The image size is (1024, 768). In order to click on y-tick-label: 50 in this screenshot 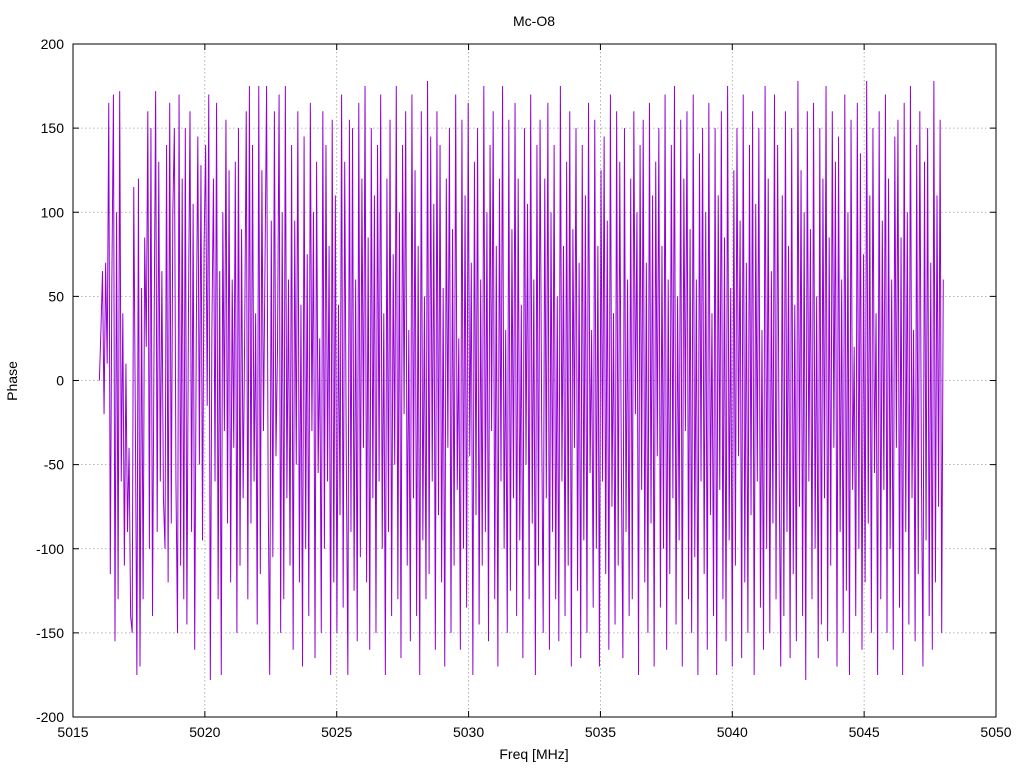, I will do `click(56, 296)`.